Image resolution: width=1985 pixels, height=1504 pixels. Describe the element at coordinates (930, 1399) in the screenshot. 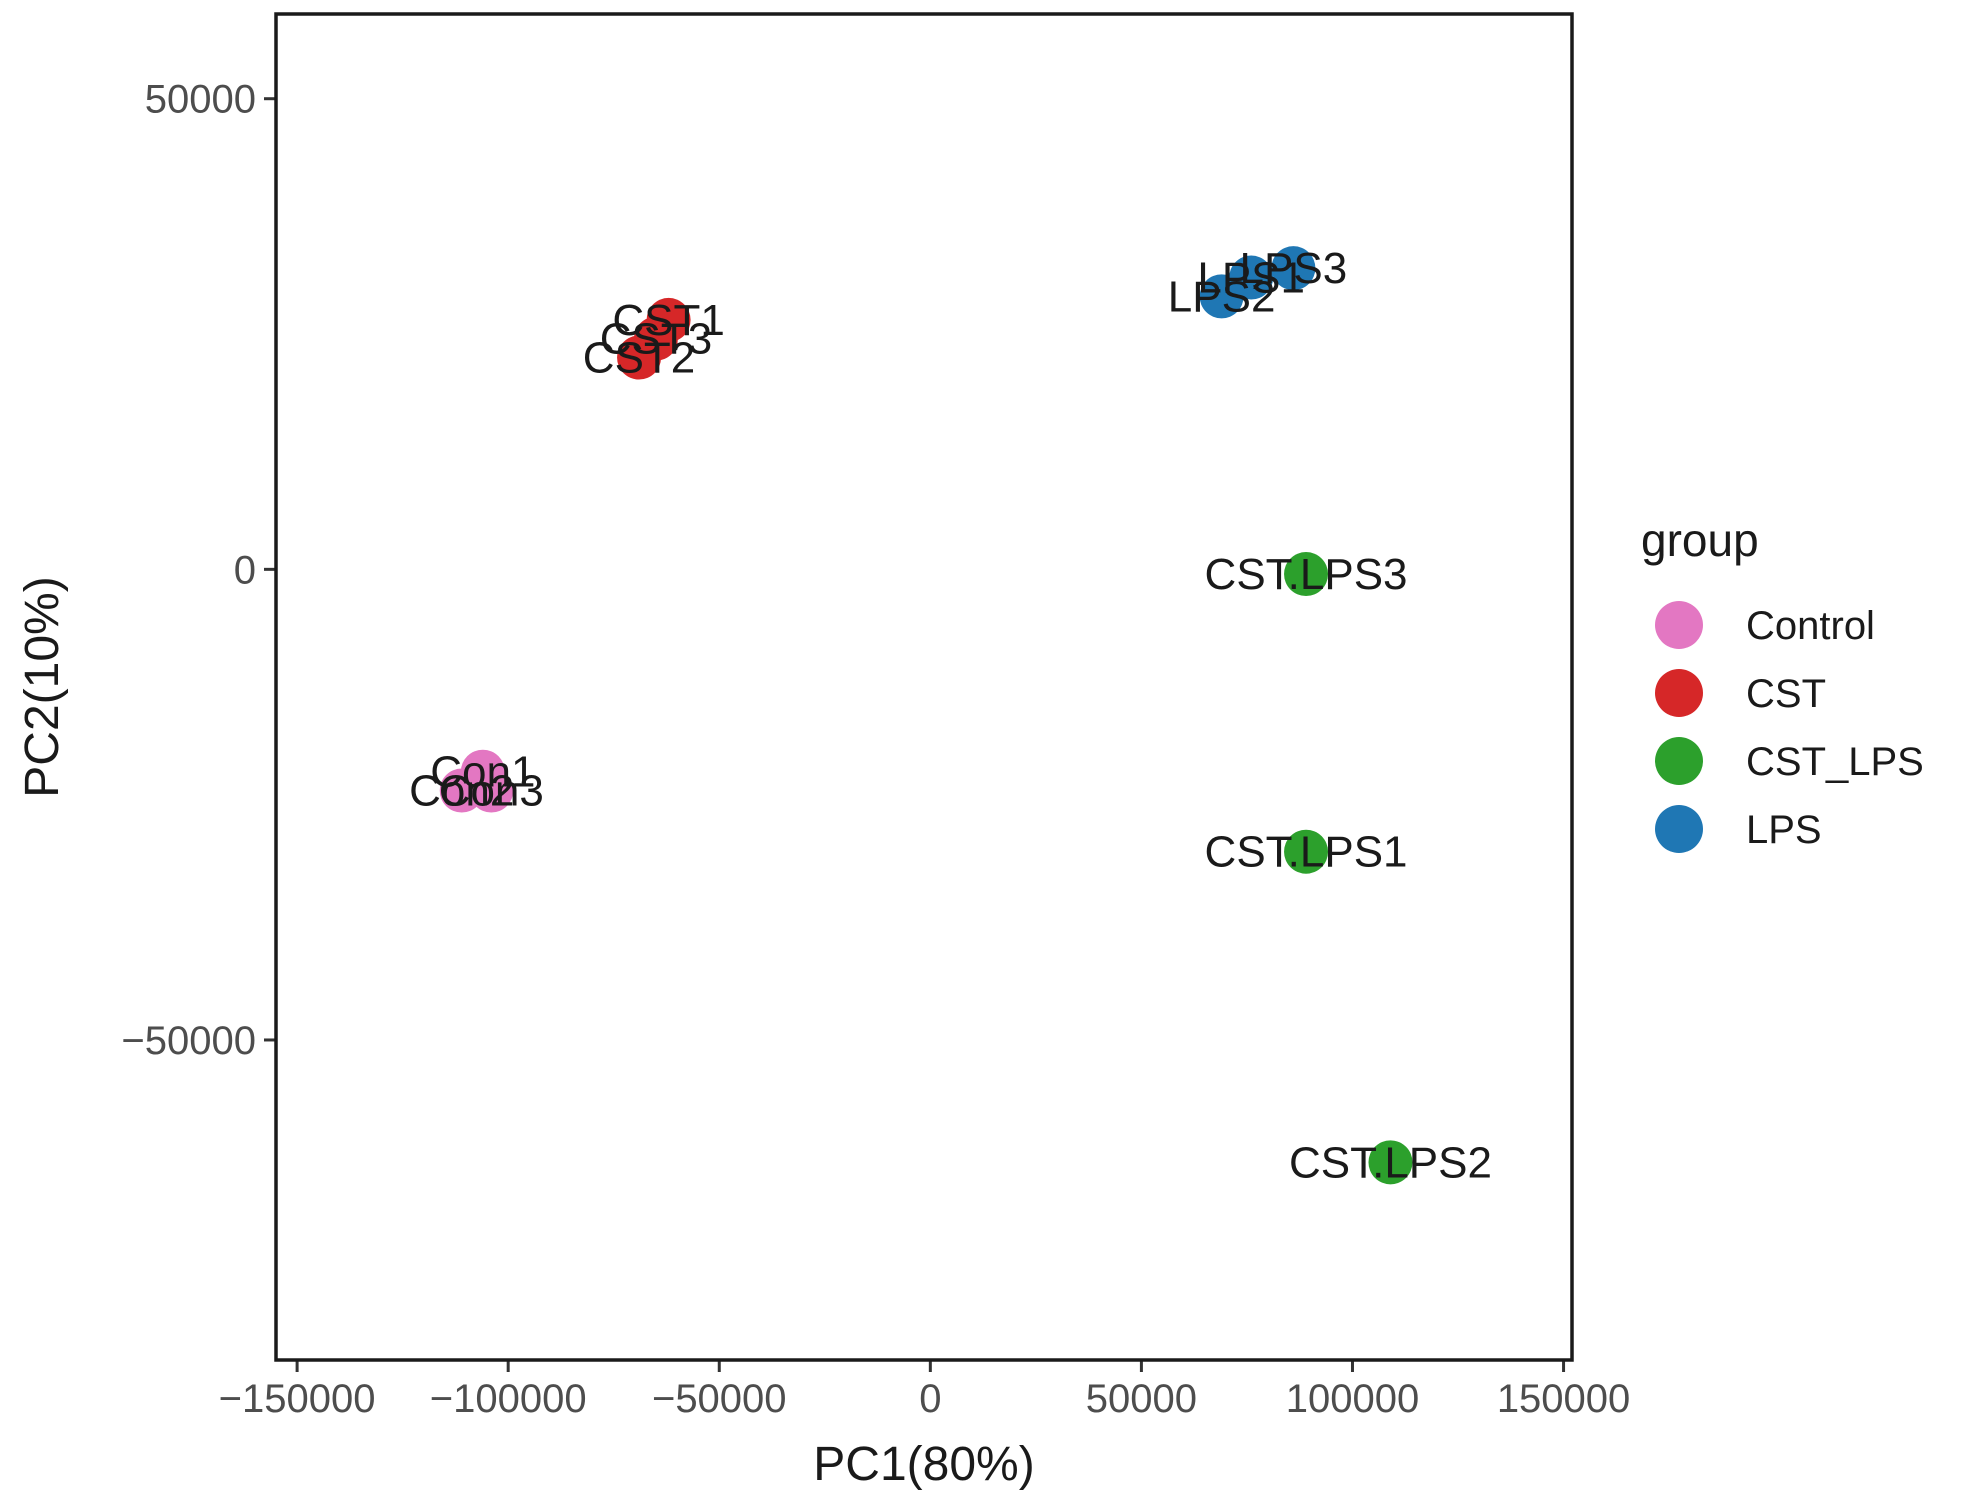

I see `x-tick-label: 0` at that location.